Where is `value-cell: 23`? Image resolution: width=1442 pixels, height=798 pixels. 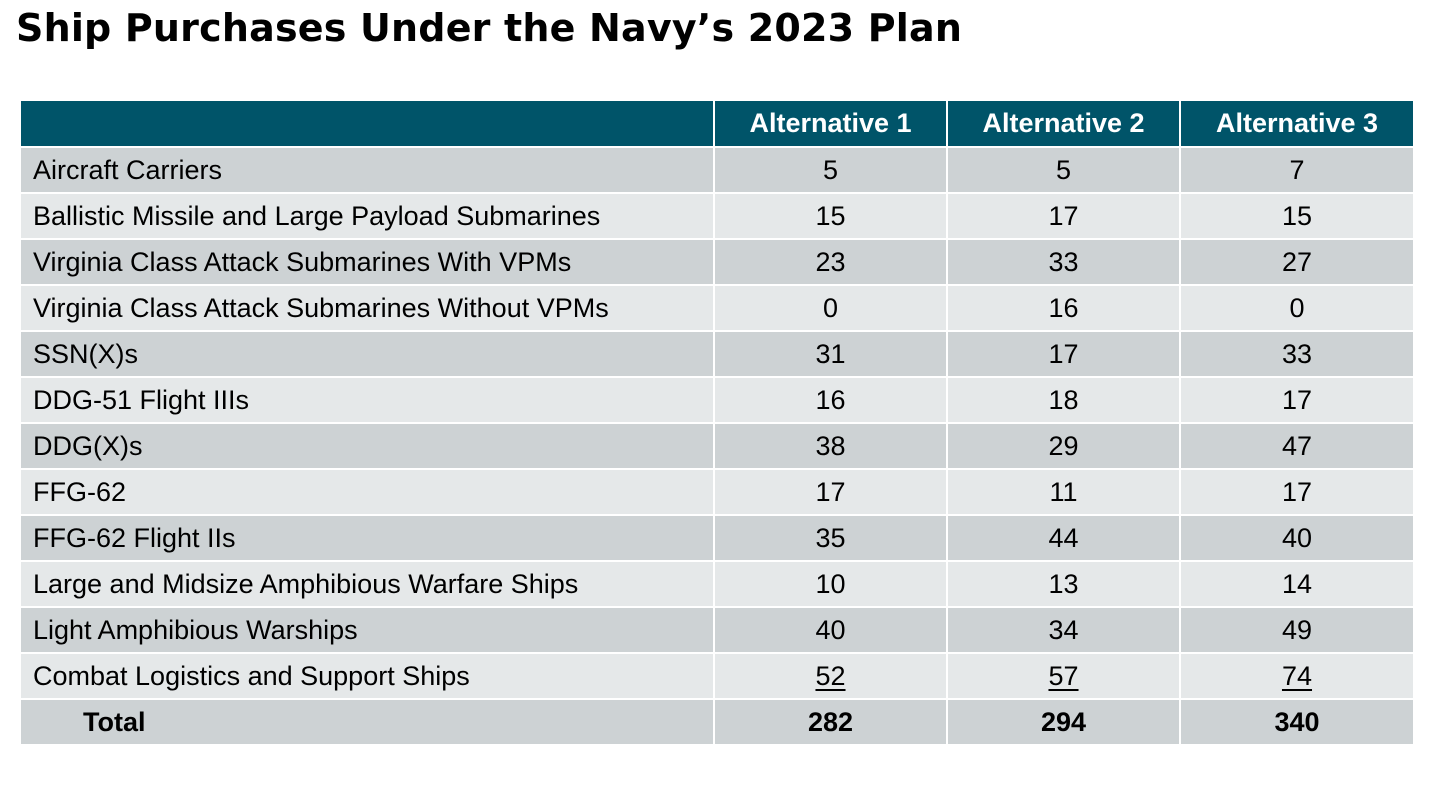 value-cell: 23 is located at coordinates (830, 262).